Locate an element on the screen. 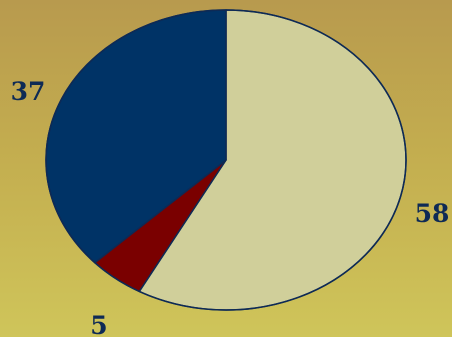 This screenshot has height=337, width=452. data-label-58: 58 is located at coordinates (432, 213).